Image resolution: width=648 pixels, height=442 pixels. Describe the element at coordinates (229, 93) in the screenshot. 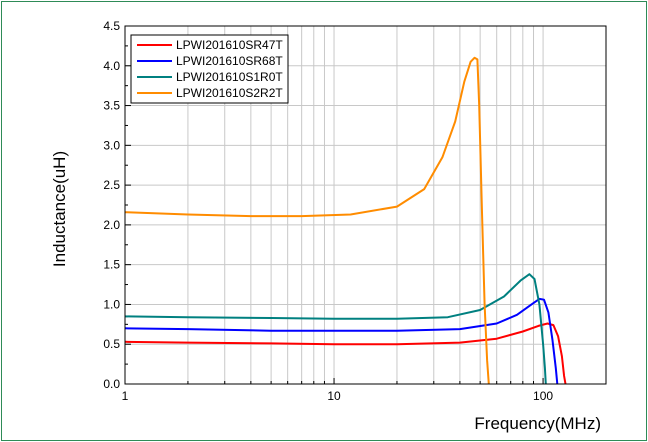

I see `legend-label-4: LPWI201610S2R2T` at that location.